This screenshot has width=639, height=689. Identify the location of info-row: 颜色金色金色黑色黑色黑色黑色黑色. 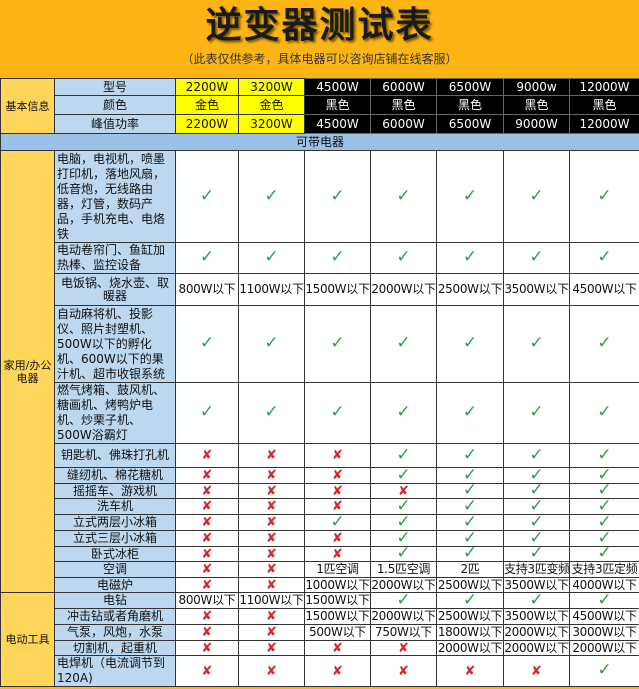
(320, 105).